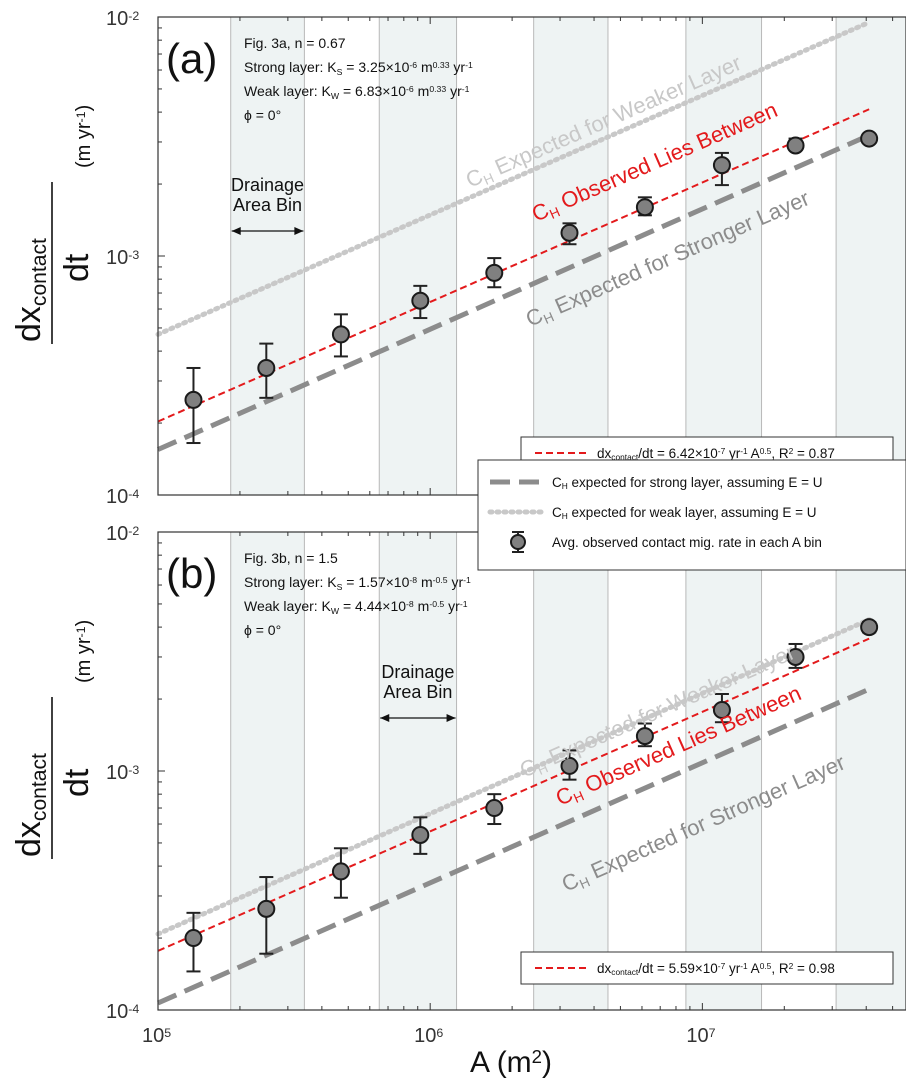 The image size is (906, 1083). I want to click on legend-weak-text-part: C, so click(557, 512).